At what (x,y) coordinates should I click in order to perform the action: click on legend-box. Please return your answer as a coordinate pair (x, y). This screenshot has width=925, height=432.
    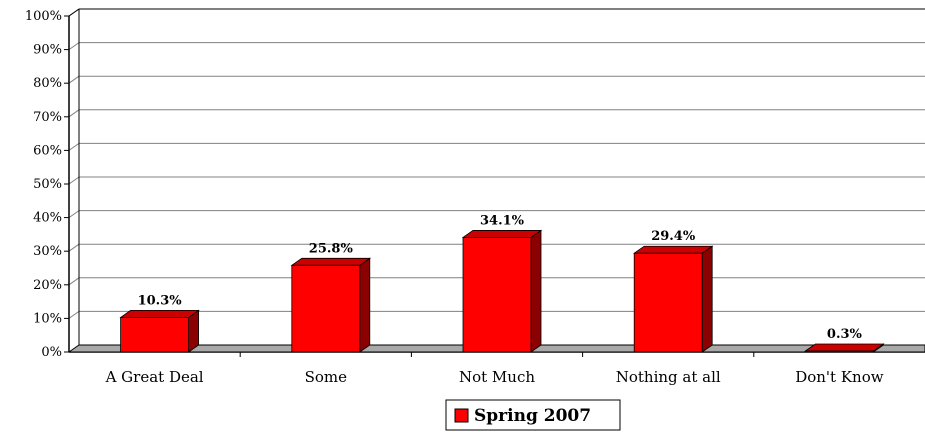
    Looking at the image, I should click on (533, 415).